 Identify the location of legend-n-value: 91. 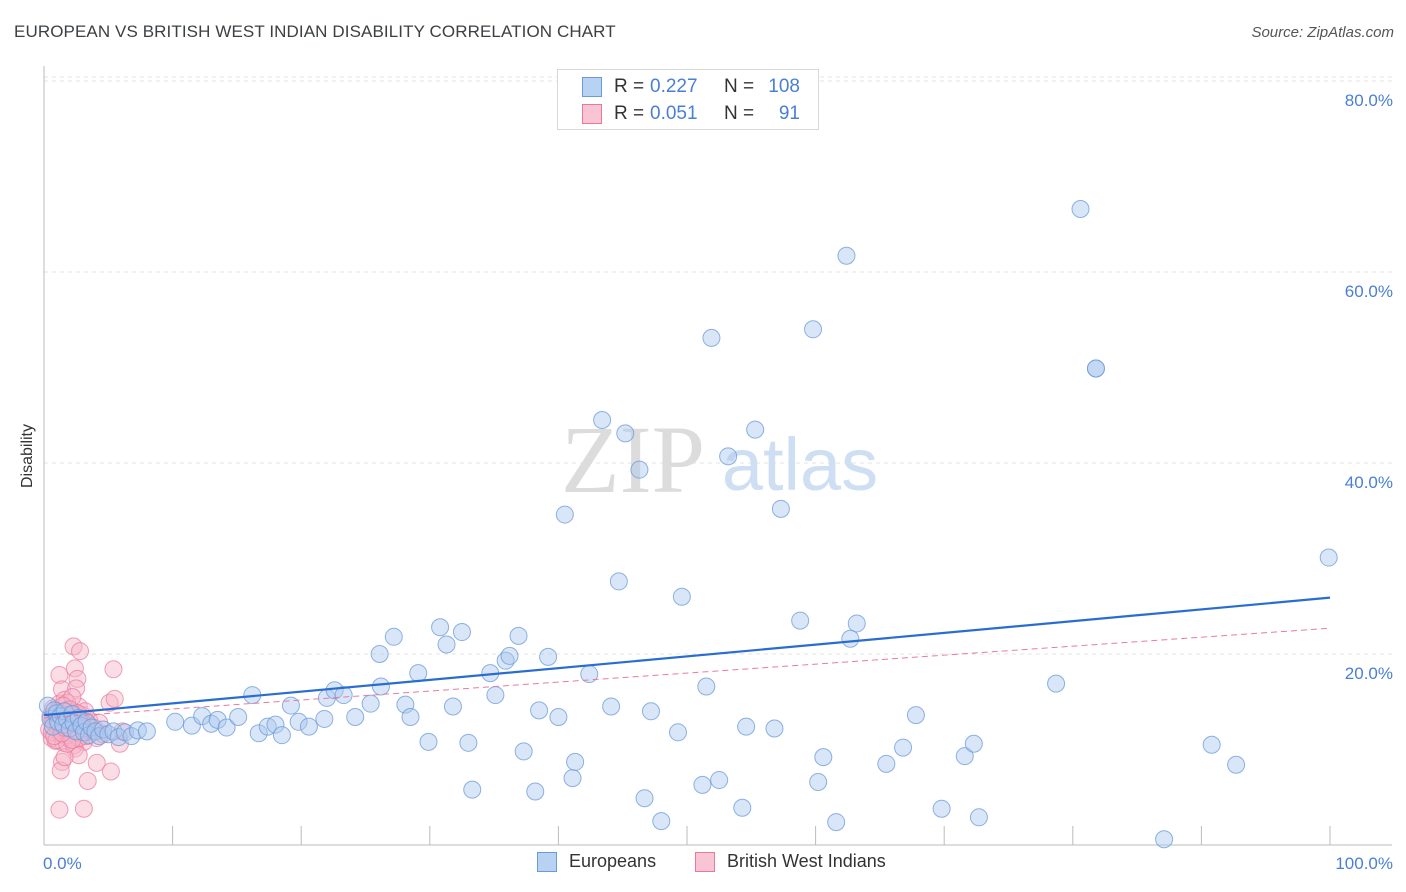
(789, 113).